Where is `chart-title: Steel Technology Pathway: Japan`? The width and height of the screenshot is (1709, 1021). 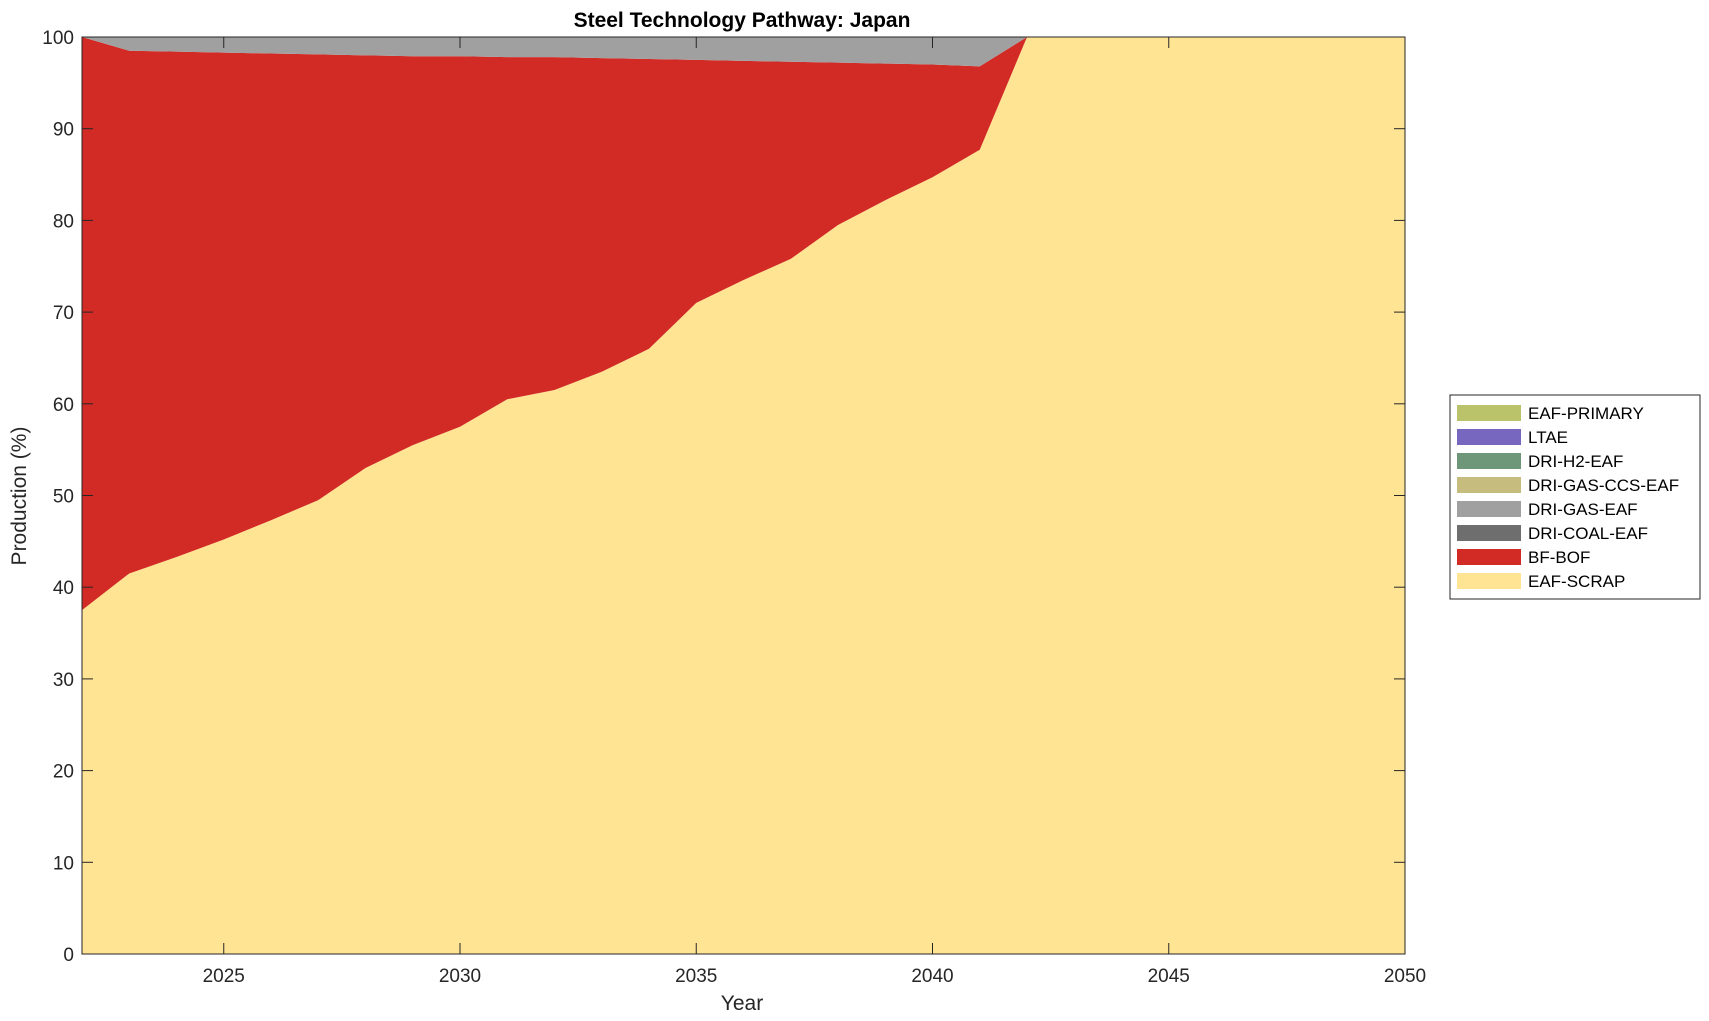 chart-title: Steel Technology Pathway: Japan is located at coordinates (742, 20).